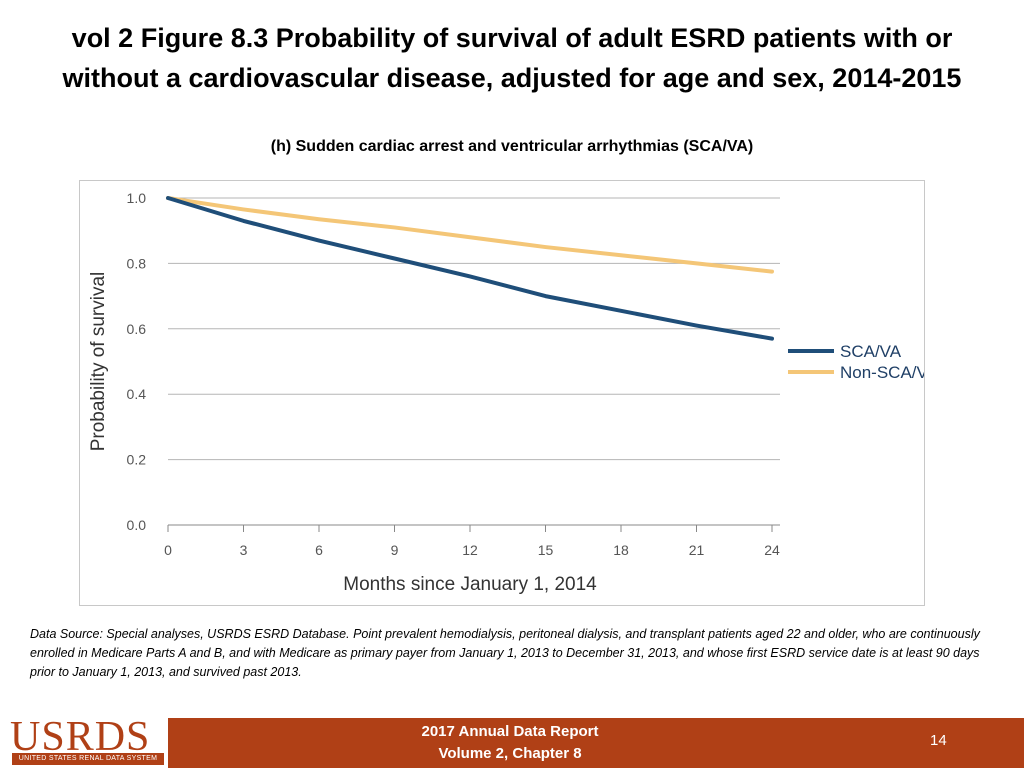 This screenshot has width=1024, height=768. I want to click on legend-label: Non-SCA/VA, so click(882, 372).